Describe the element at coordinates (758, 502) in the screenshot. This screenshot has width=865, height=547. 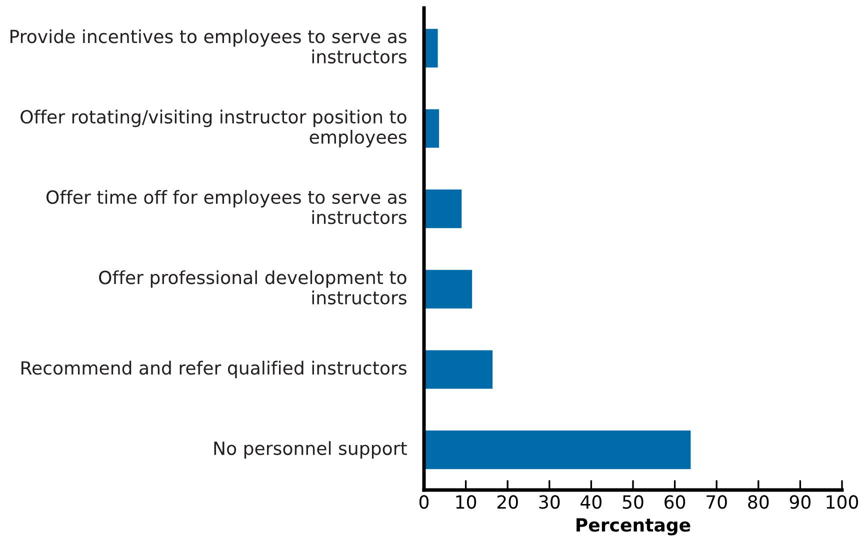
I see `x-tick-label: 80` at that location.